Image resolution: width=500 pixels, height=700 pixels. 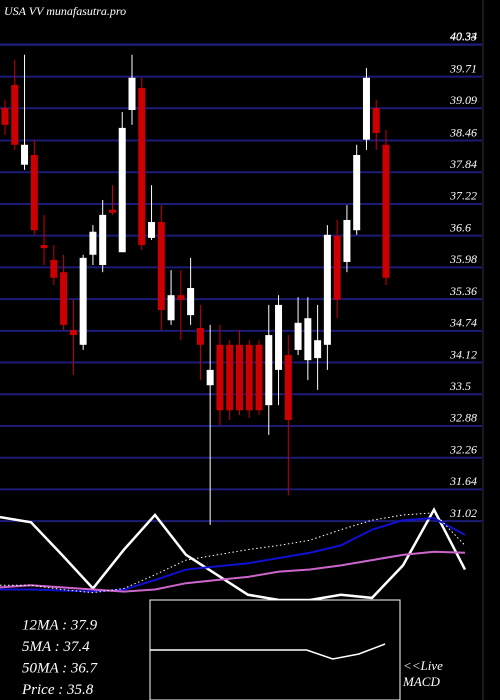 I want to click on y-tick-label: 40.33, so click(x=463, y=37).